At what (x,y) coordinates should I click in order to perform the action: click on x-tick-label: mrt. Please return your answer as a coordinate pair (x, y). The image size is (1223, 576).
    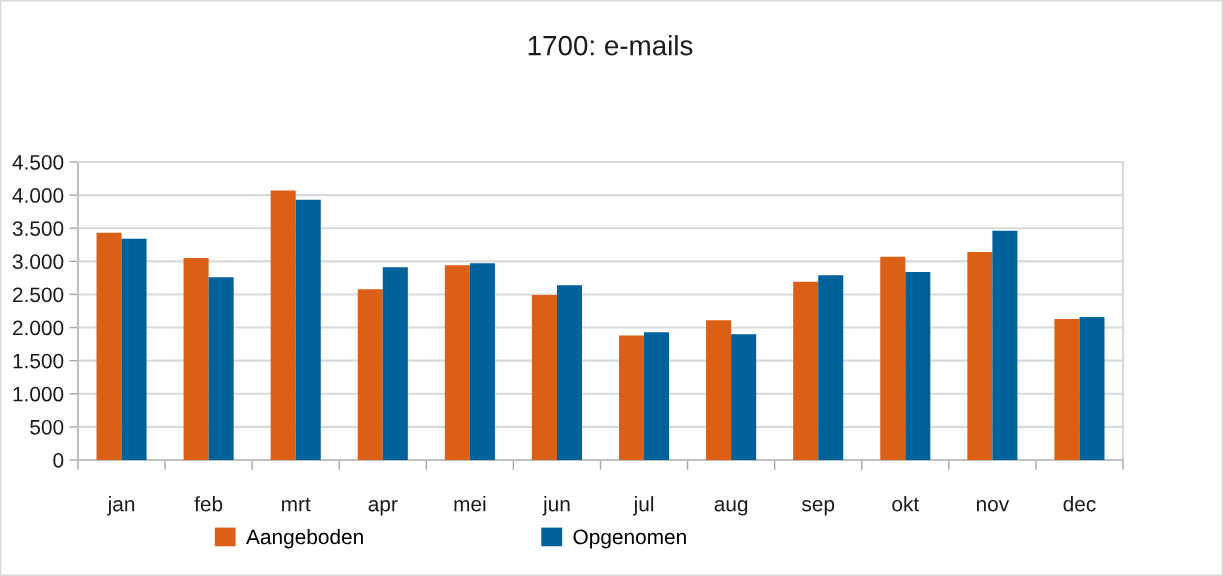
    Looking at the image, I should click on (296, 504).